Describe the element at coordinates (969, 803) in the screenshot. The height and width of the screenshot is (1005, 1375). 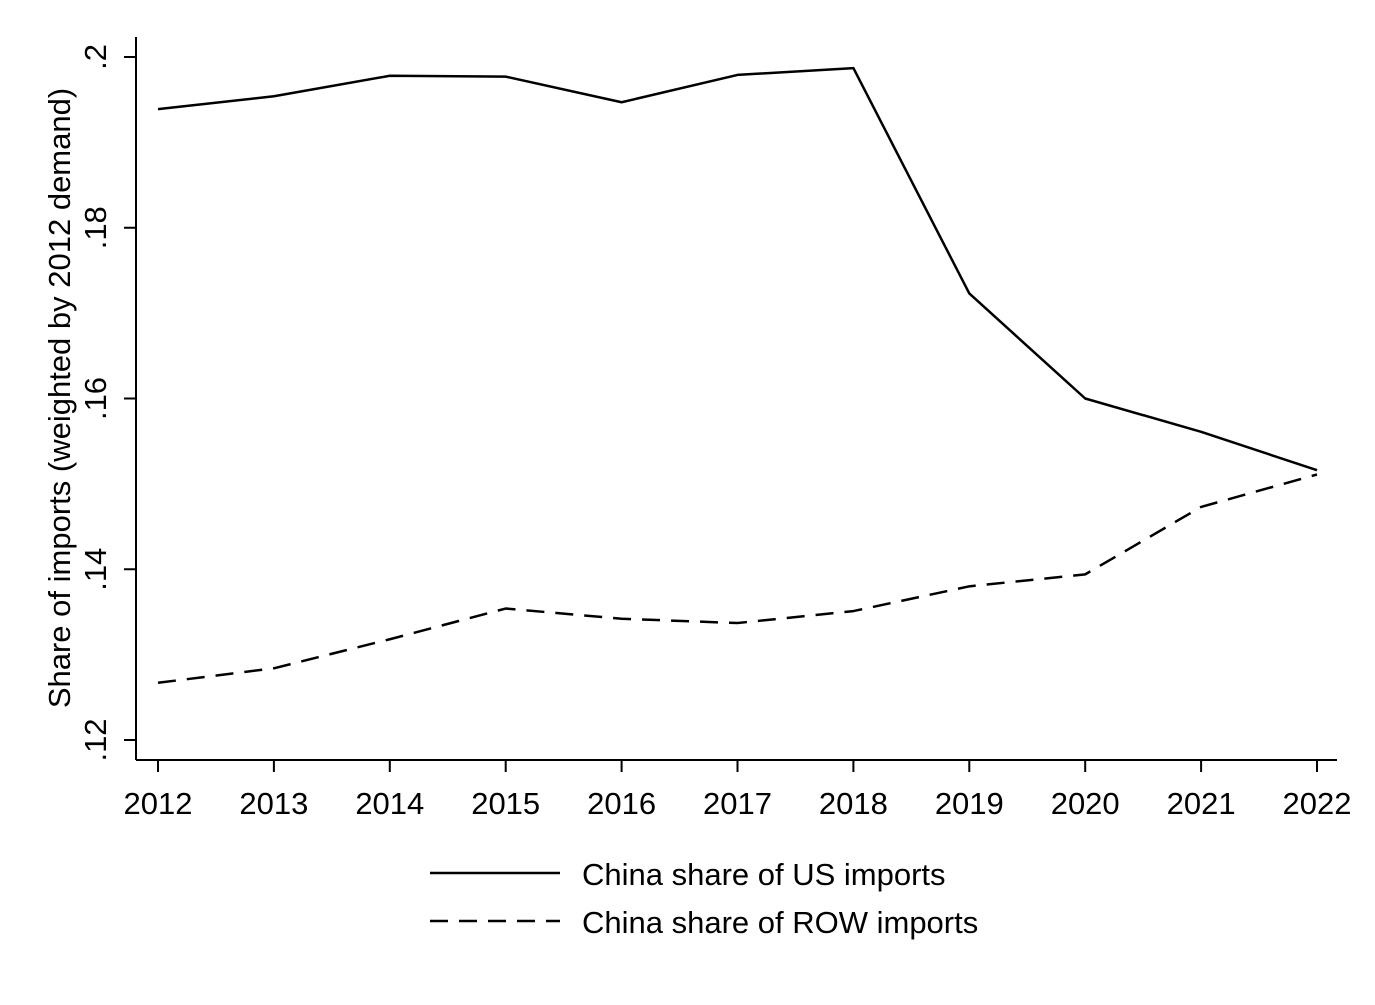
I see `x-tick-label: 2019` at that location.